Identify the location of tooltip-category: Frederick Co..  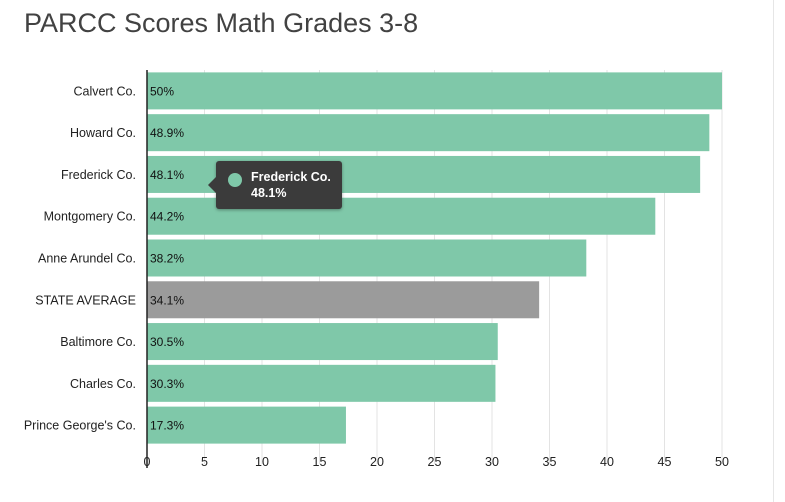
(291, 177).